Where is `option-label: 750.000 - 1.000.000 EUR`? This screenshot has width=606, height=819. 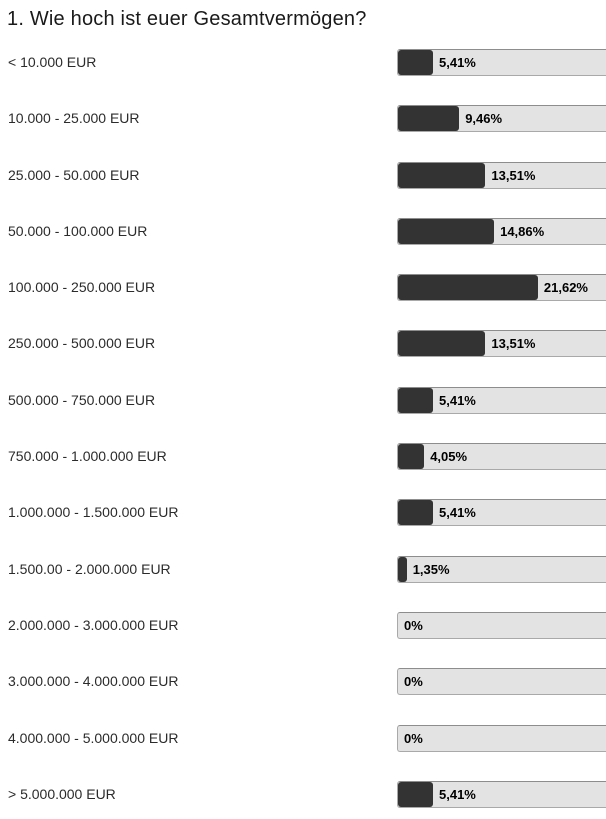 option-label: 750.000 - 1.000.000 EUR is located at coordinates (87, 456).